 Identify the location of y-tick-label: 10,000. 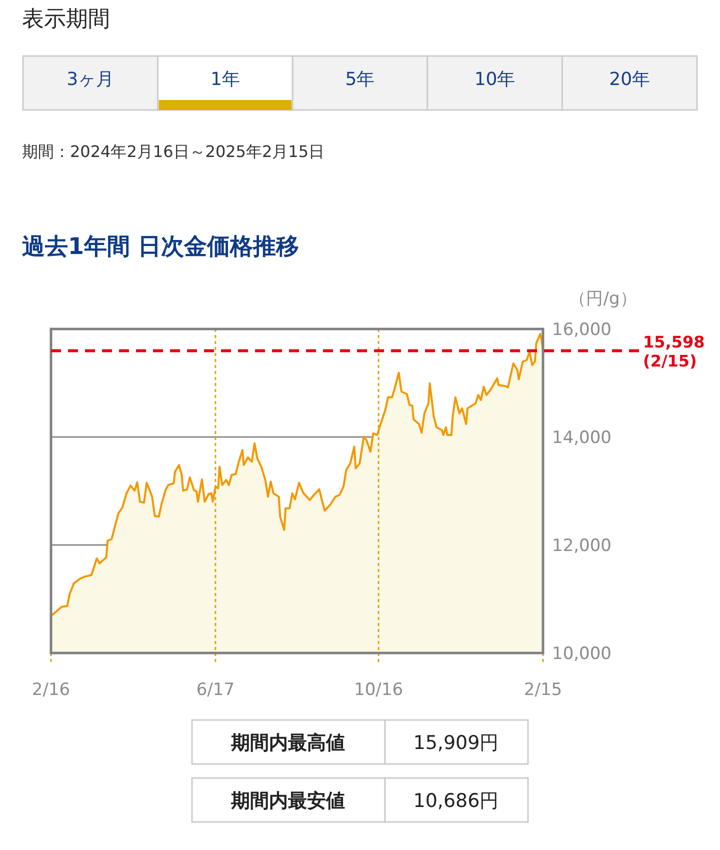
(582, 654).